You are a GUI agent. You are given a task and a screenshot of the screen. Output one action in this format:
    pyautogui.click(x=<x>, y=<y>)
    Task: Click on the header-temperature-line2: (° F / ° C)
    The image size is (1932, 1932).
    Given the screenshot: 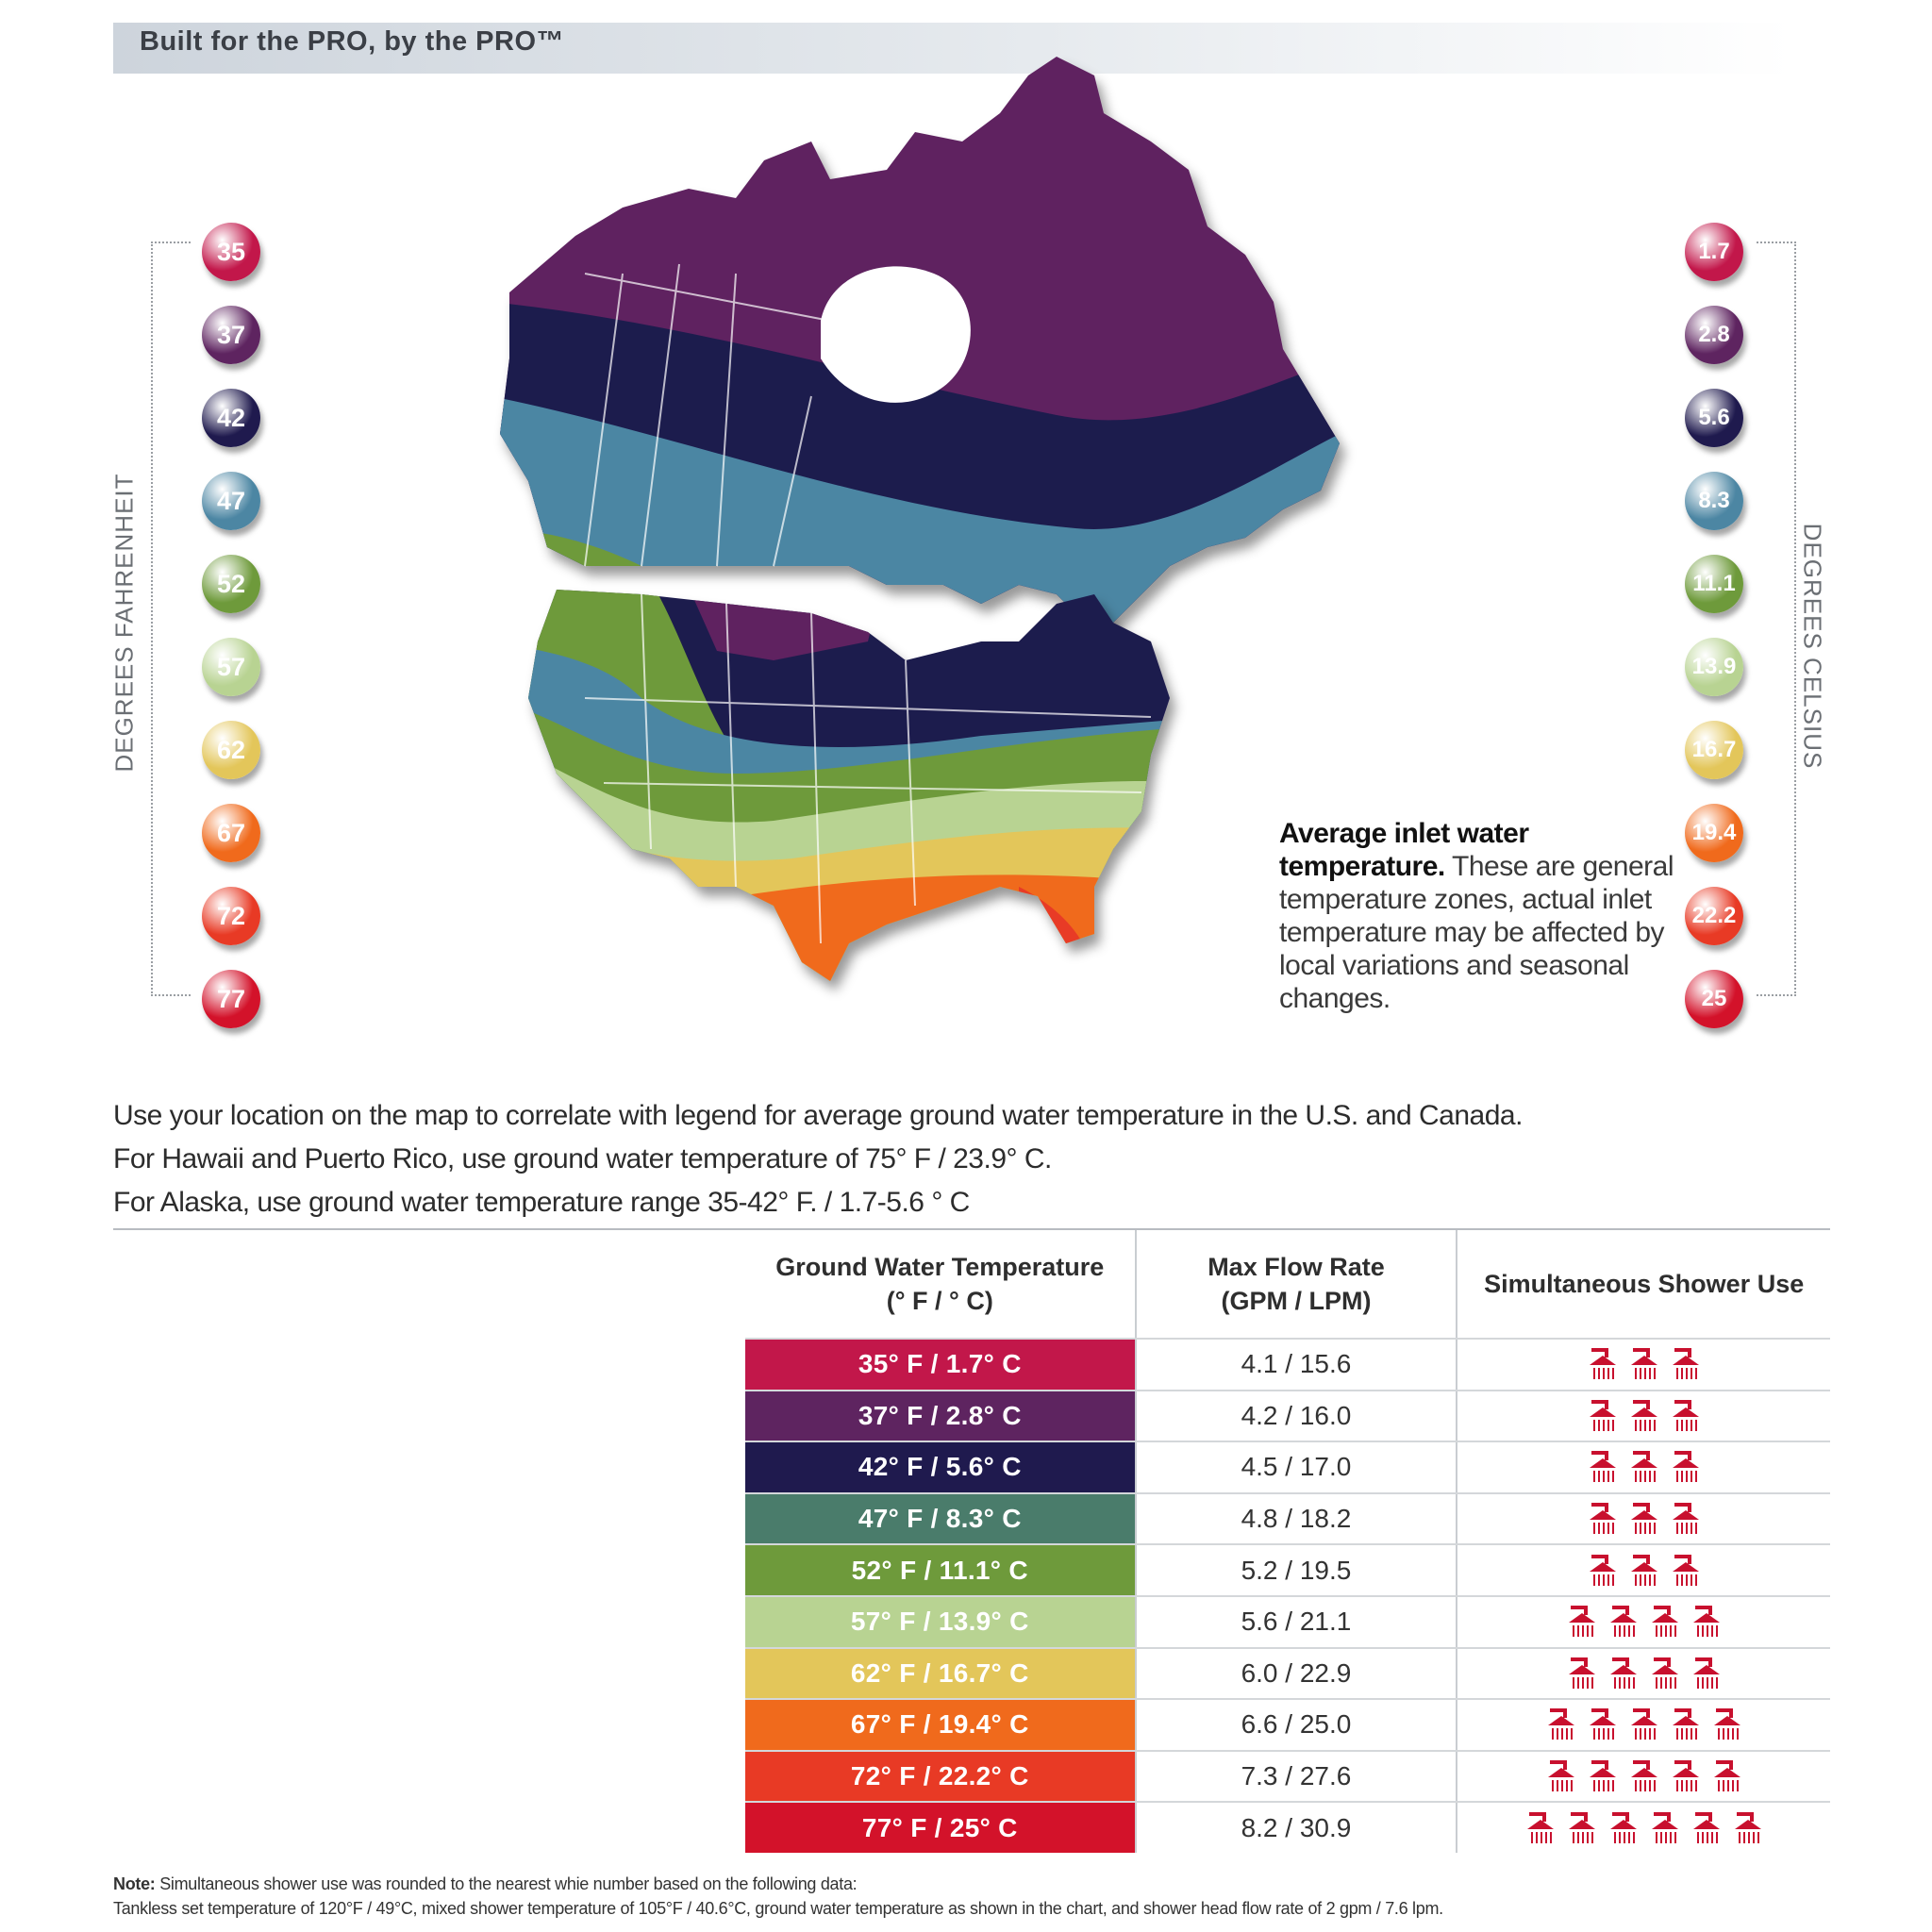 What is the action you would take?
    pyautogui.click(x=940, y=1301)
    